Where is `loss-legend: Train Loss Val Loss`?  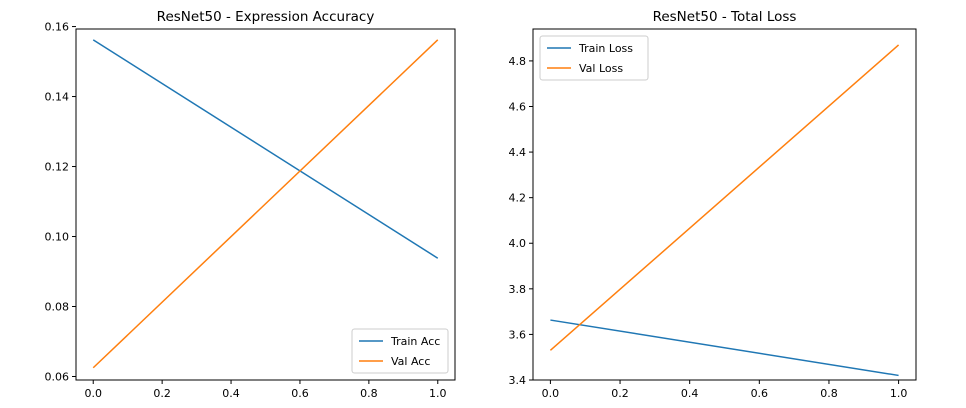
loss-legend: Train Loss Val Loss is located at coordinates (594, 58).